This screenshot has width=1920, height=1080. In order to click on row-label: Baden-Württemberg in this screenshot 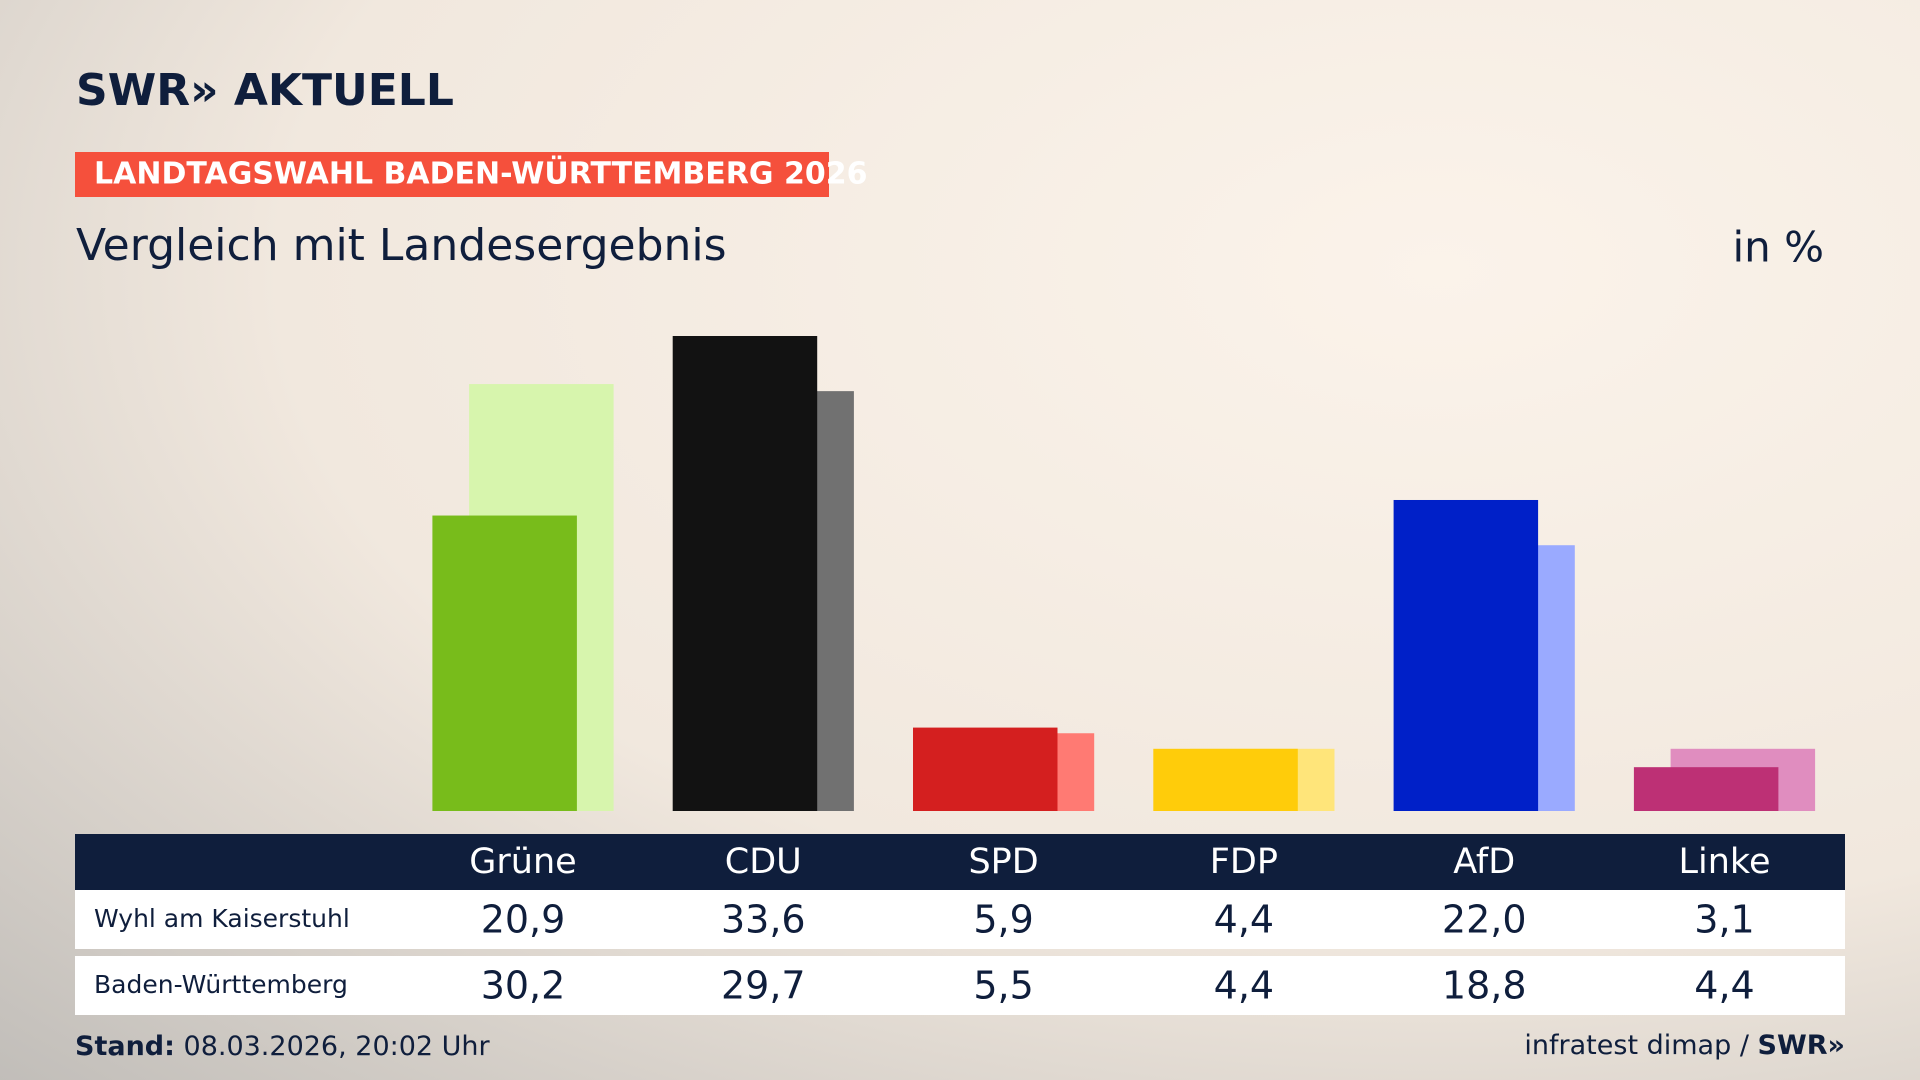, I will do `click(221, 984)`.